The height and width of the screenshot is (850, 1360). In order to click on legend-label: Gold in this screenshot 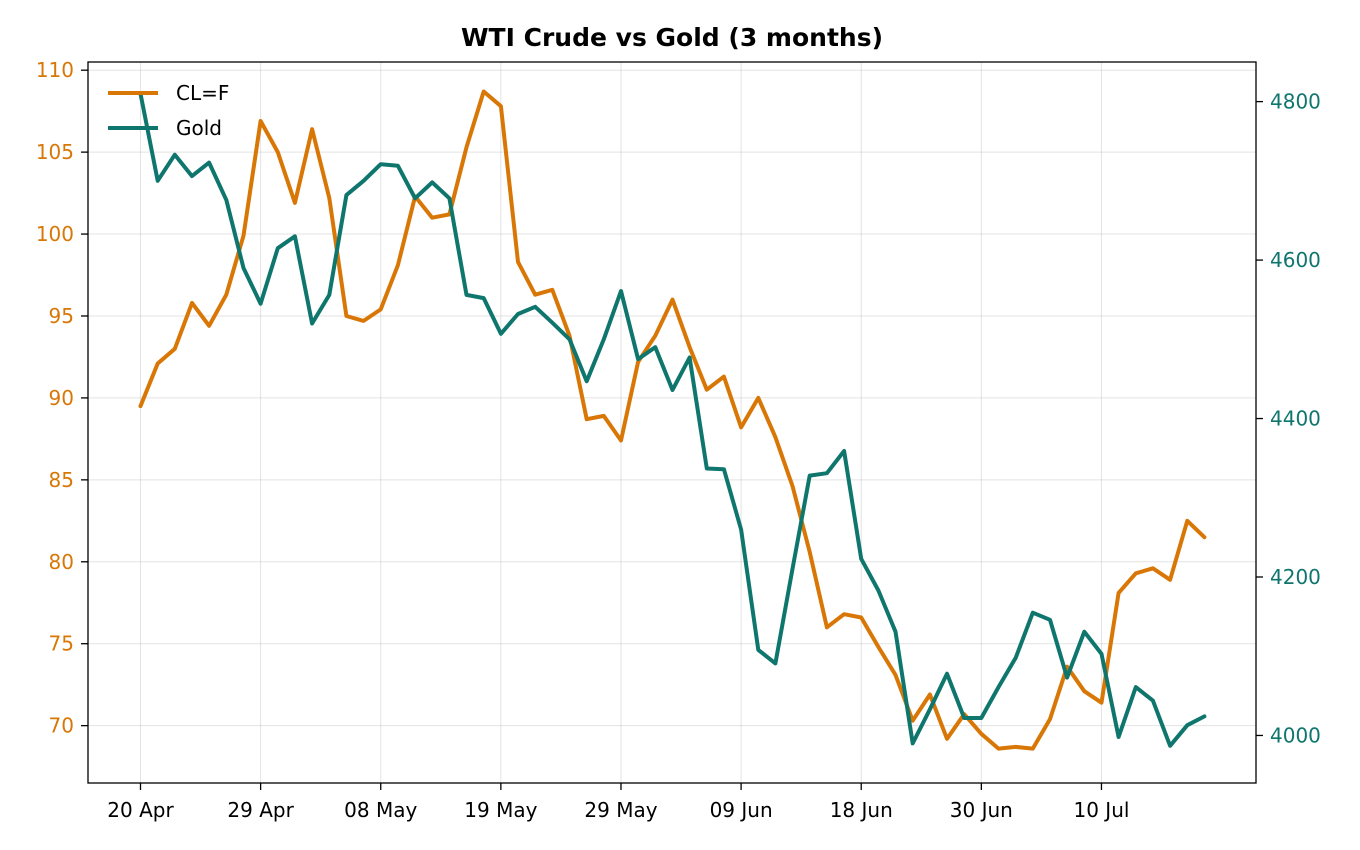, I will do `click(199, 128)`.